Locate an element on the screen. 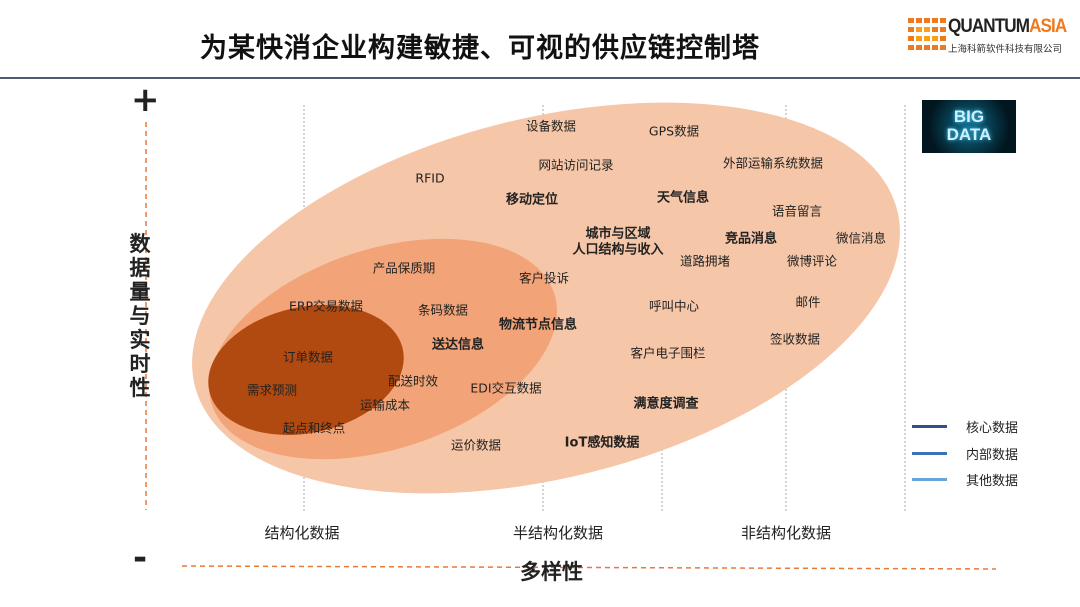 This screenshot has height=607, width=1080. logo-grid-icon is located at coordinates (928, 35).